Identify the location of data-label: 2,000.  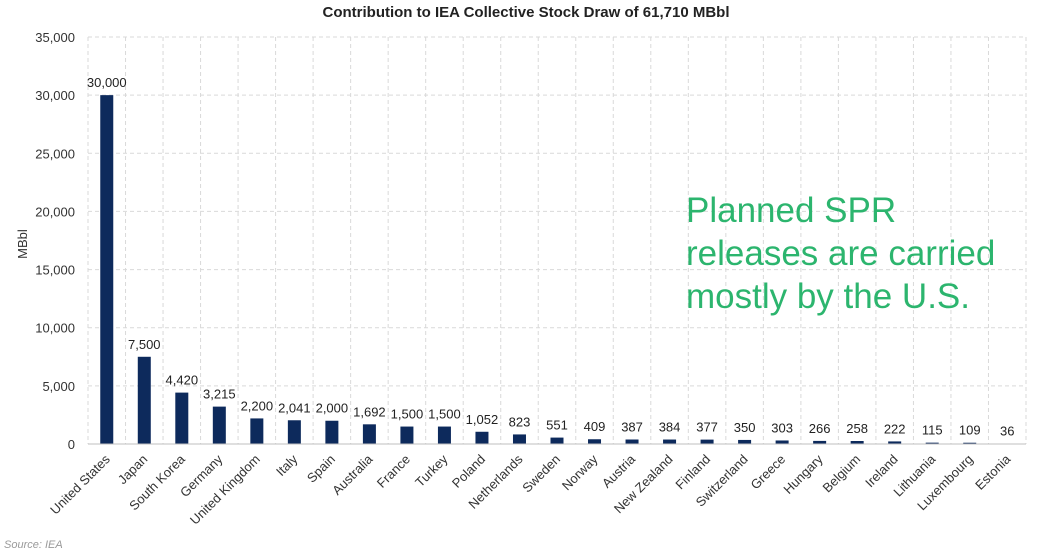
(332, 408).